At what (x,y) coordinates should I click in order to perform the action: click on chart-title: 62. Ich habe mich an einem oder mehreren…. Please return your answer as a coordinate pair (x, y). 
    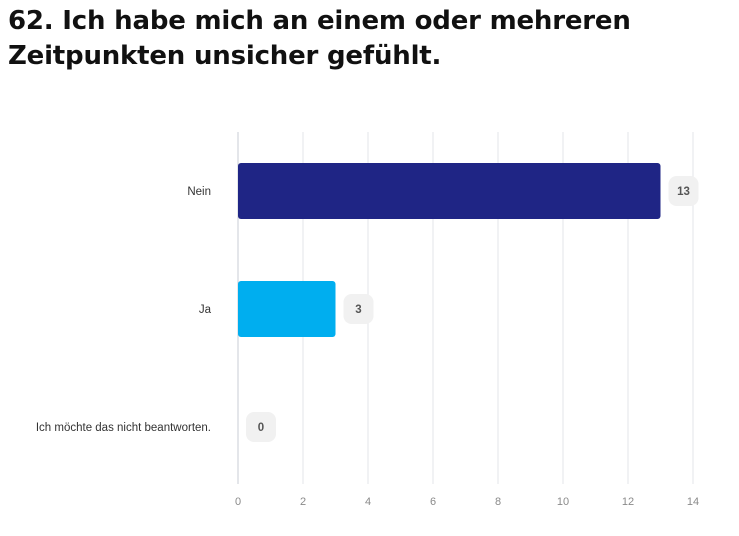
    Looking at the image, I should click on (319, 38).